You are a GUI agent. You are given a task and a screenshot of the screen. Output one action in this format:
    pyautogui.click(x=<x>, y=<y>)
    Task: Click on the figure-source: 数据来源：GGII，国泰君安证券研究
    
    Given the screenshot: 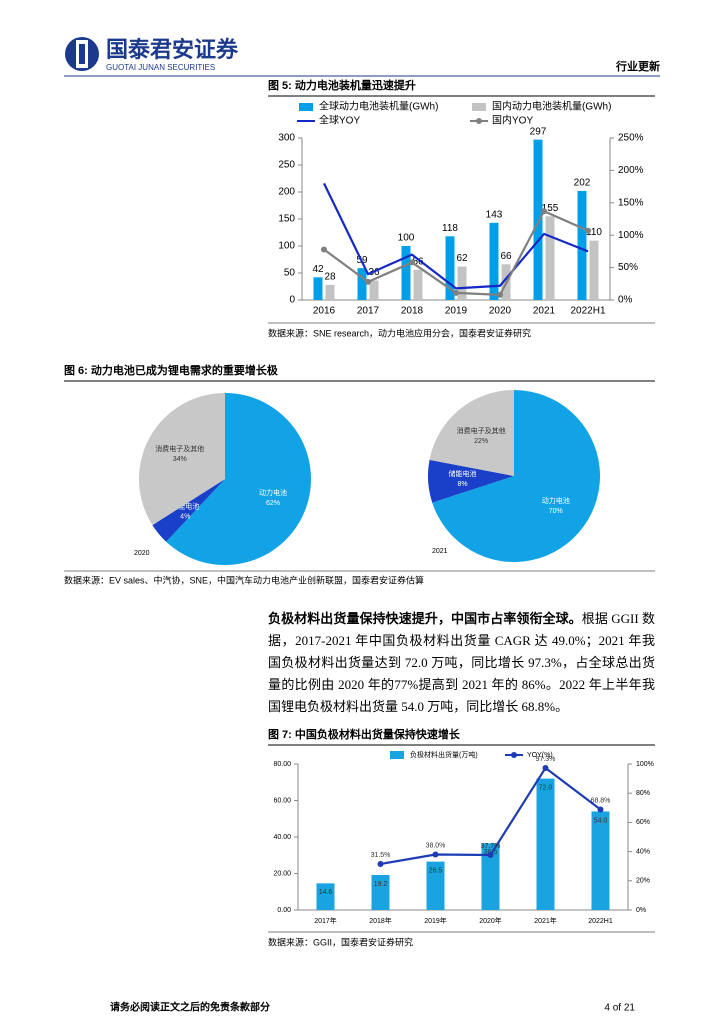 What is the action you would take?
    pyautogui.click(x=340, y=941)
    